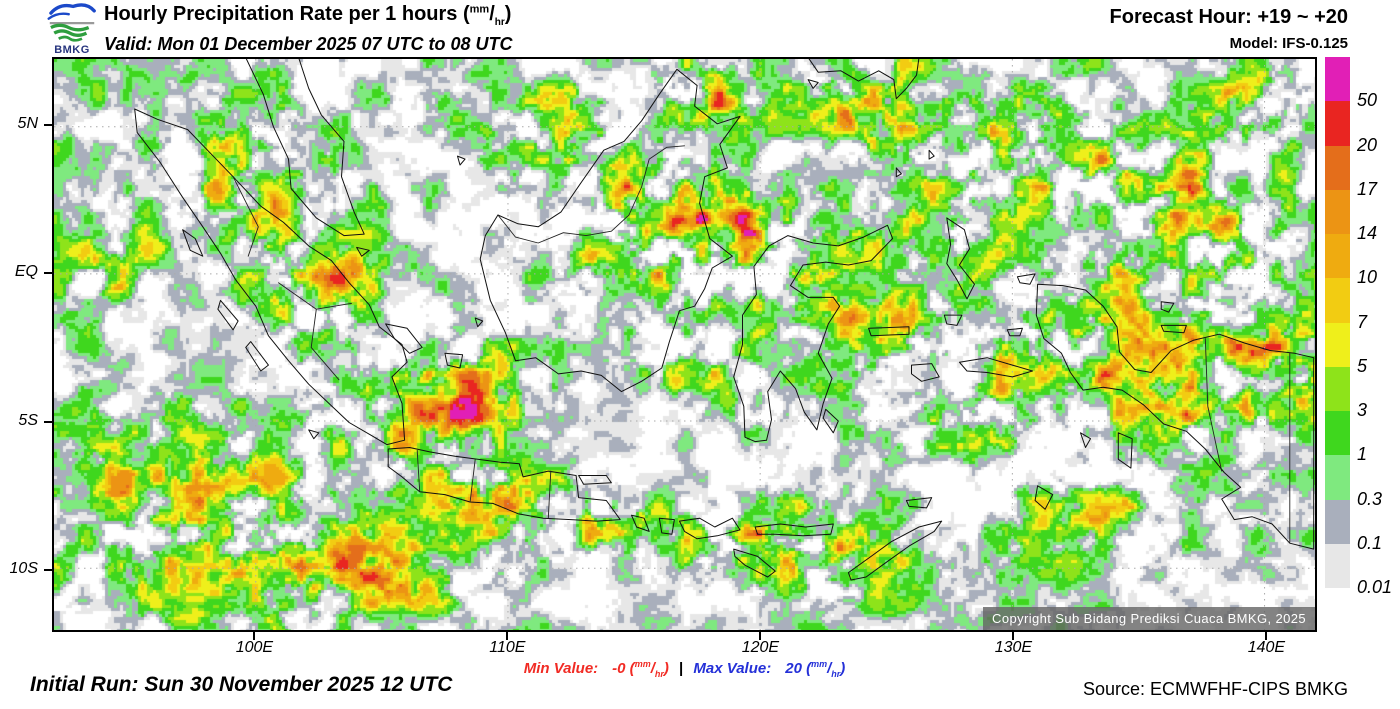  Describe the element at coordinates (1215, 689) in the screenshot. I see `source-label: Source: ECMWFHF-CIPS BMKG` at that location.